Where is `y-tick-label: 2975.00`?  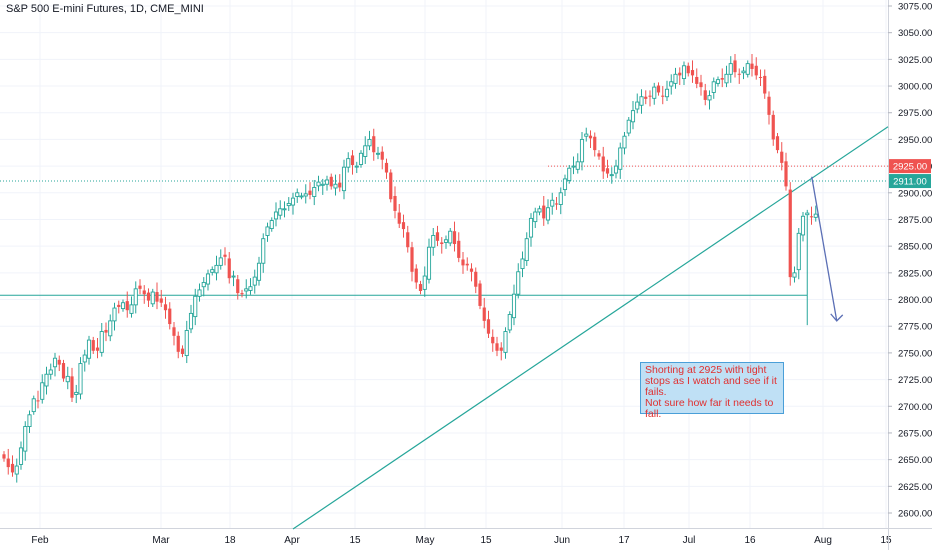 y-tick-label: 2975.00 is located at coordinates (915, 113).